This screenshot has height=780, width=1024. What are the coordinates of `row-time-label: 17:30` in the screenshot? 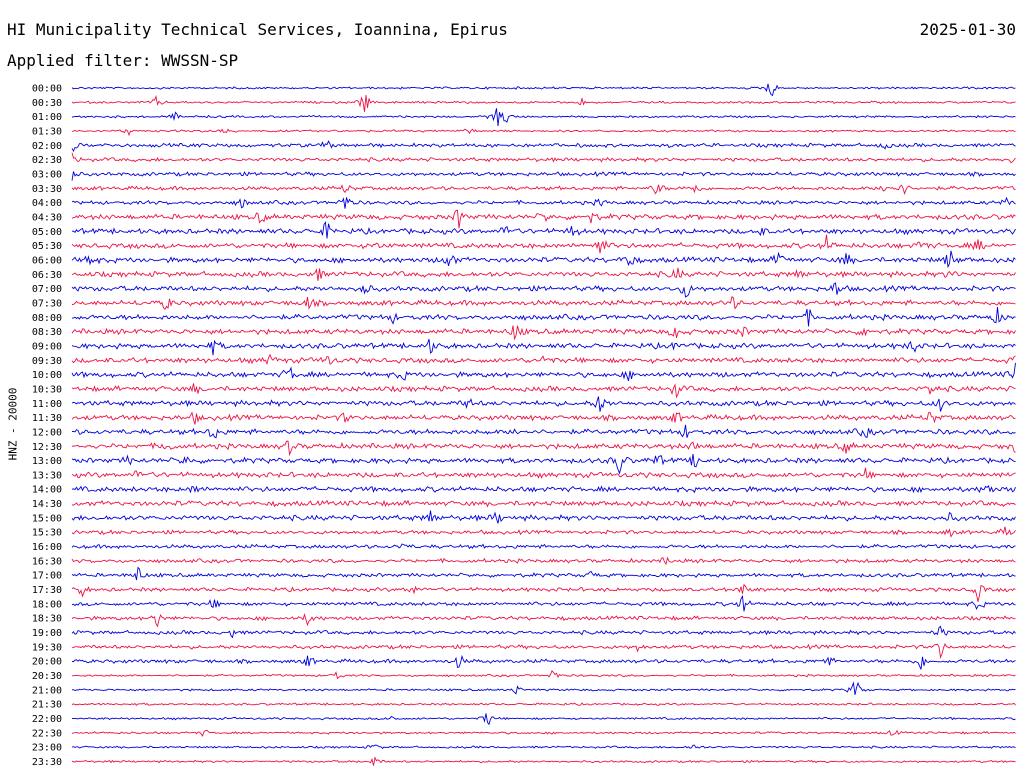 It's located at (47, 590).